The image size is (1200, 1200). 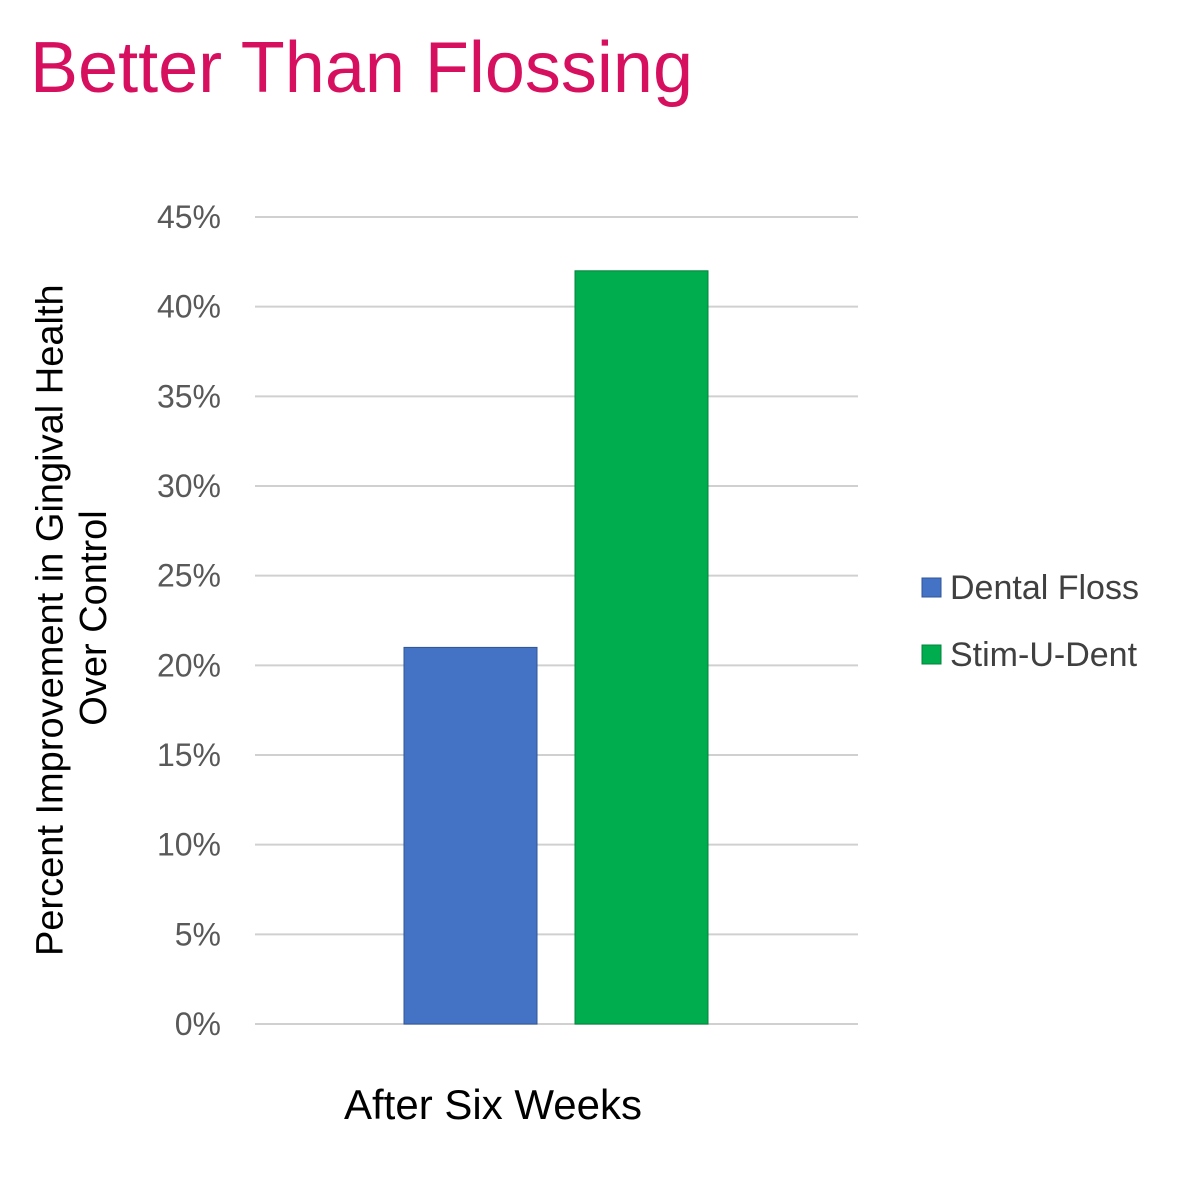 I want to click on bar-dental-floss, so click(x=470, y=835).